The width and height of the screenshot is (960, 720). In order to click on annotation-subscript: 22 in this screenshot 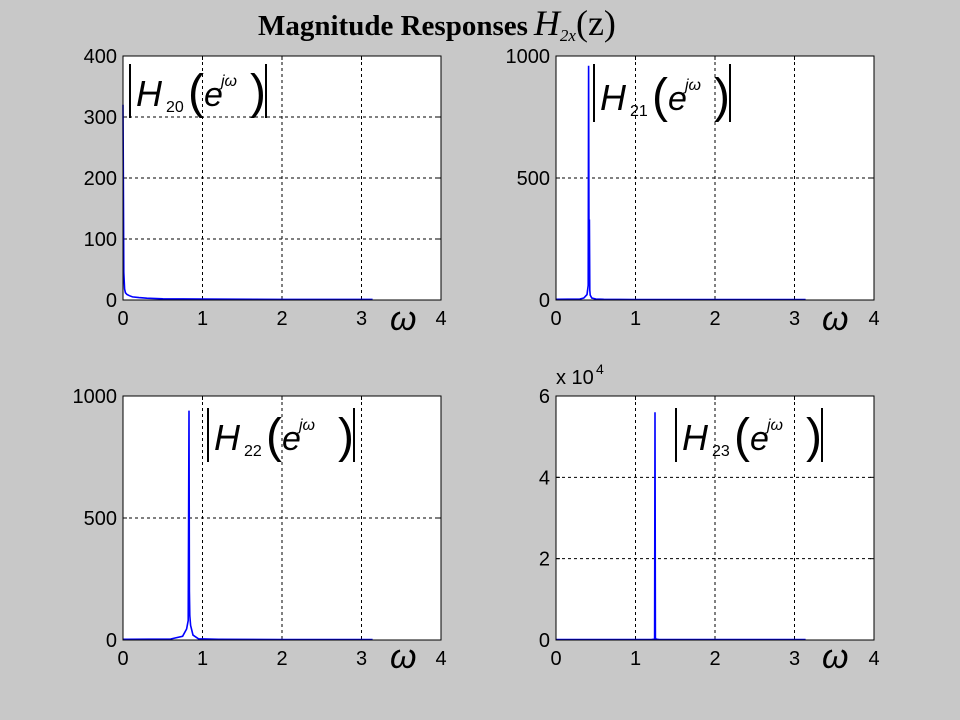, I will do `click(253, 451)`.